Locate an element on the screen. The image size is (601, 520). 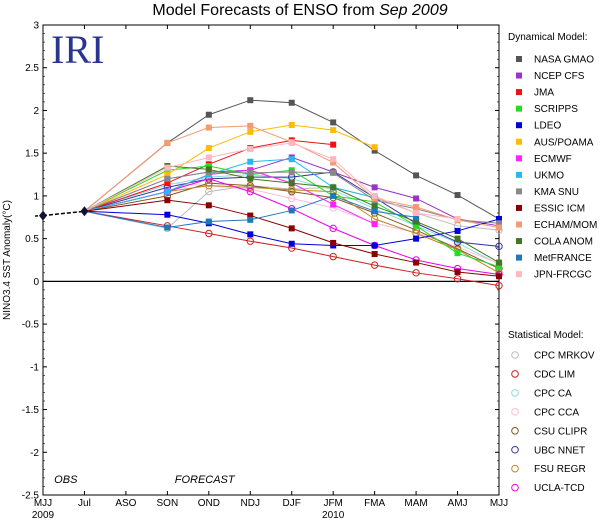
legend-label: UCLA-TCD is located at coordinates (559, 488).